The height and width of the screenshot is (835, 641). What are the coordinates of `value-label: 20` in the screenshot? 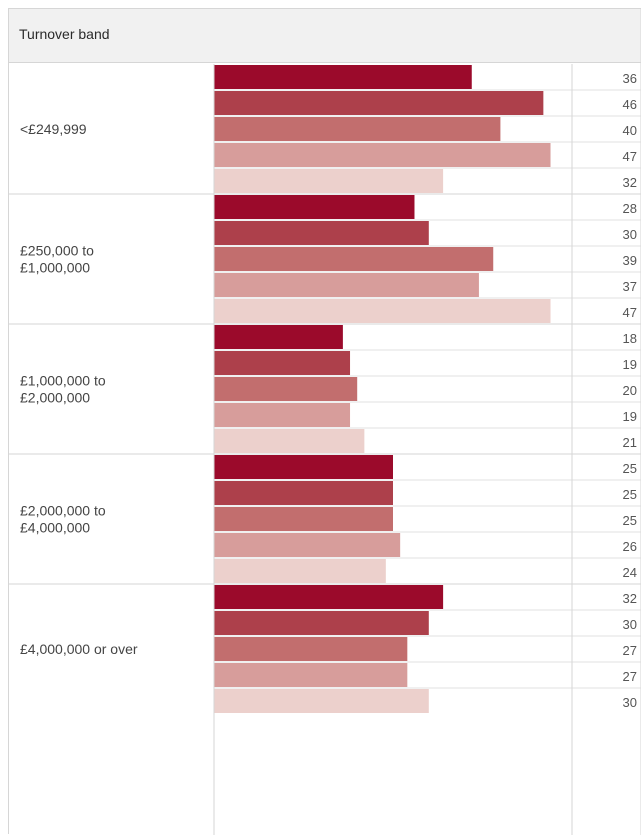 It's located at (630, 390).